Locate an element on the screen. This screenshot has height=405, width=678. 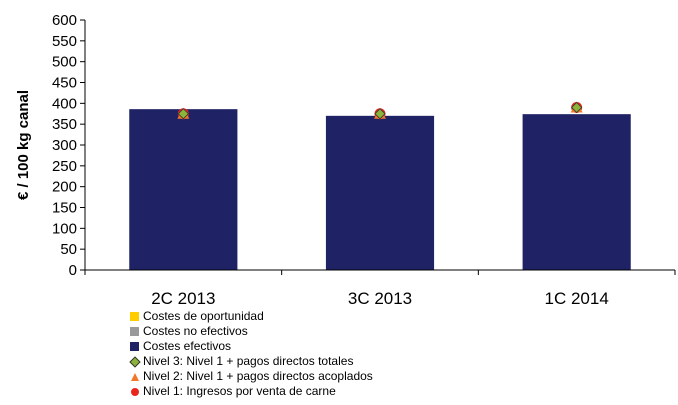
y-tick-label: 50 is located at coordinates (68, 249).